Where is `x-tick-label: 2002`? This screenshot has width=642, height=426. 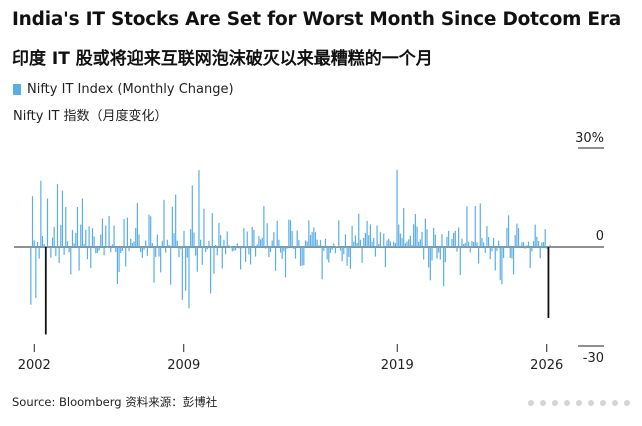 x-tick-label: 2002 is located at coordinates (34, 365).